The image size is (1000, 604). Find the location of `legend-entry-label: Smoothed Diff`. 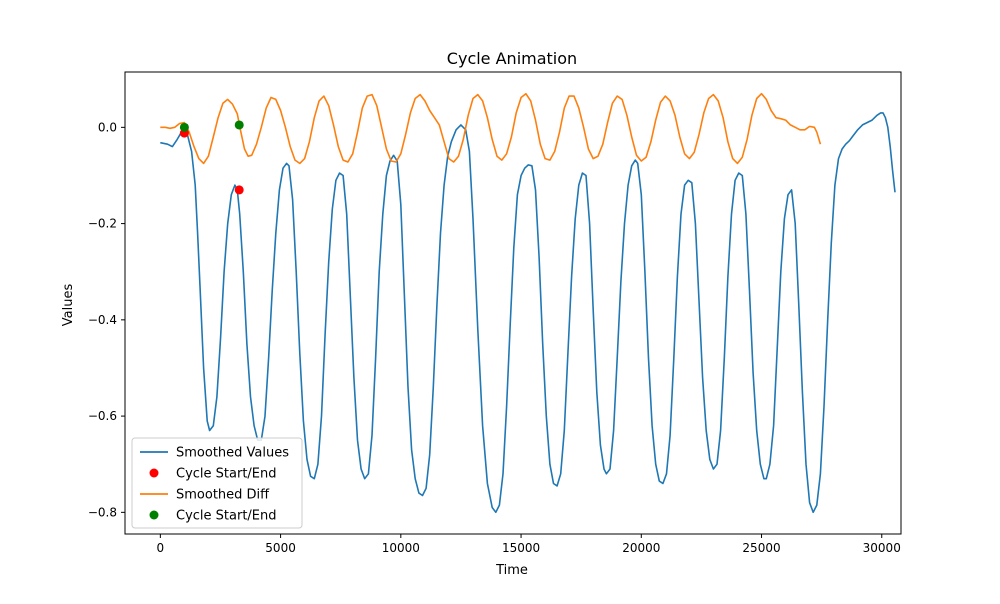

legend-entry-label: Smoothed Diff is located at coordinates (223, 495).